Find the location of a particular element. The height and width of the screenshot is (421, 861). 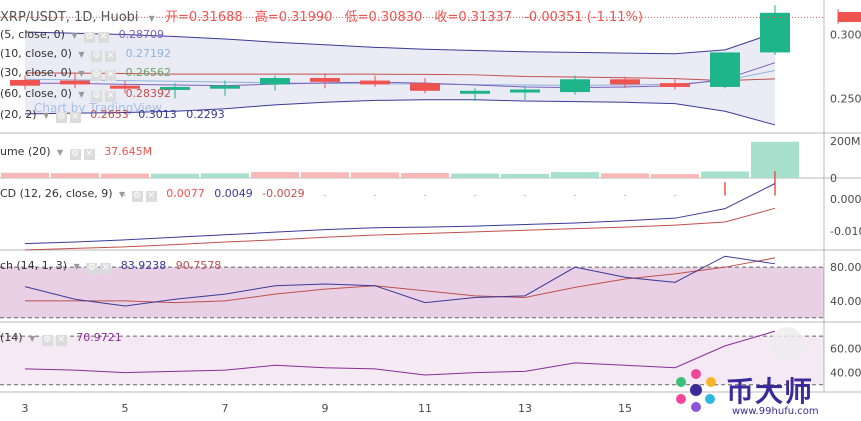

legend-ma30-value: 0.26562 is located at coordinates (148, 72).